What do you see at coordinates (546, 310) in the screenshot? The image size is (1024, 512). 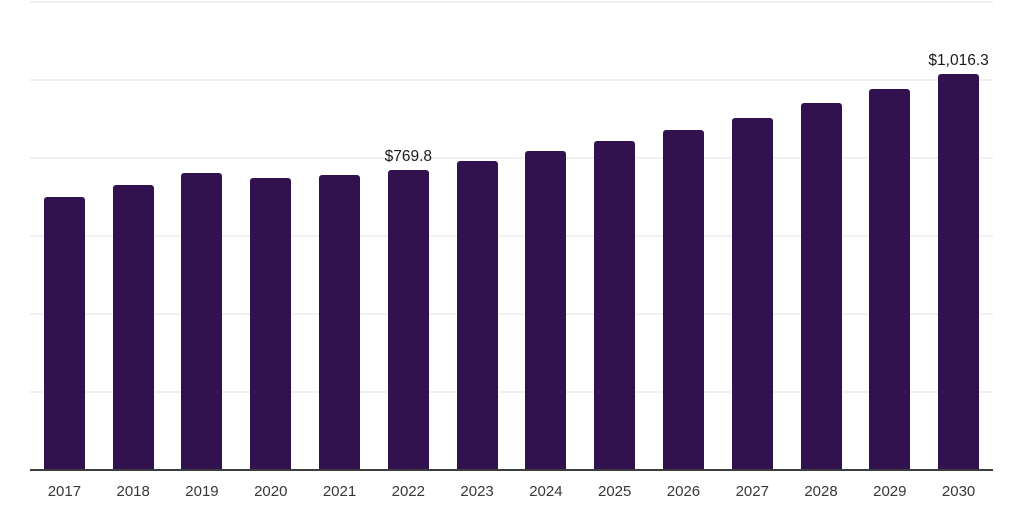 I see `bar-2024` at bounding box center [546, 310].